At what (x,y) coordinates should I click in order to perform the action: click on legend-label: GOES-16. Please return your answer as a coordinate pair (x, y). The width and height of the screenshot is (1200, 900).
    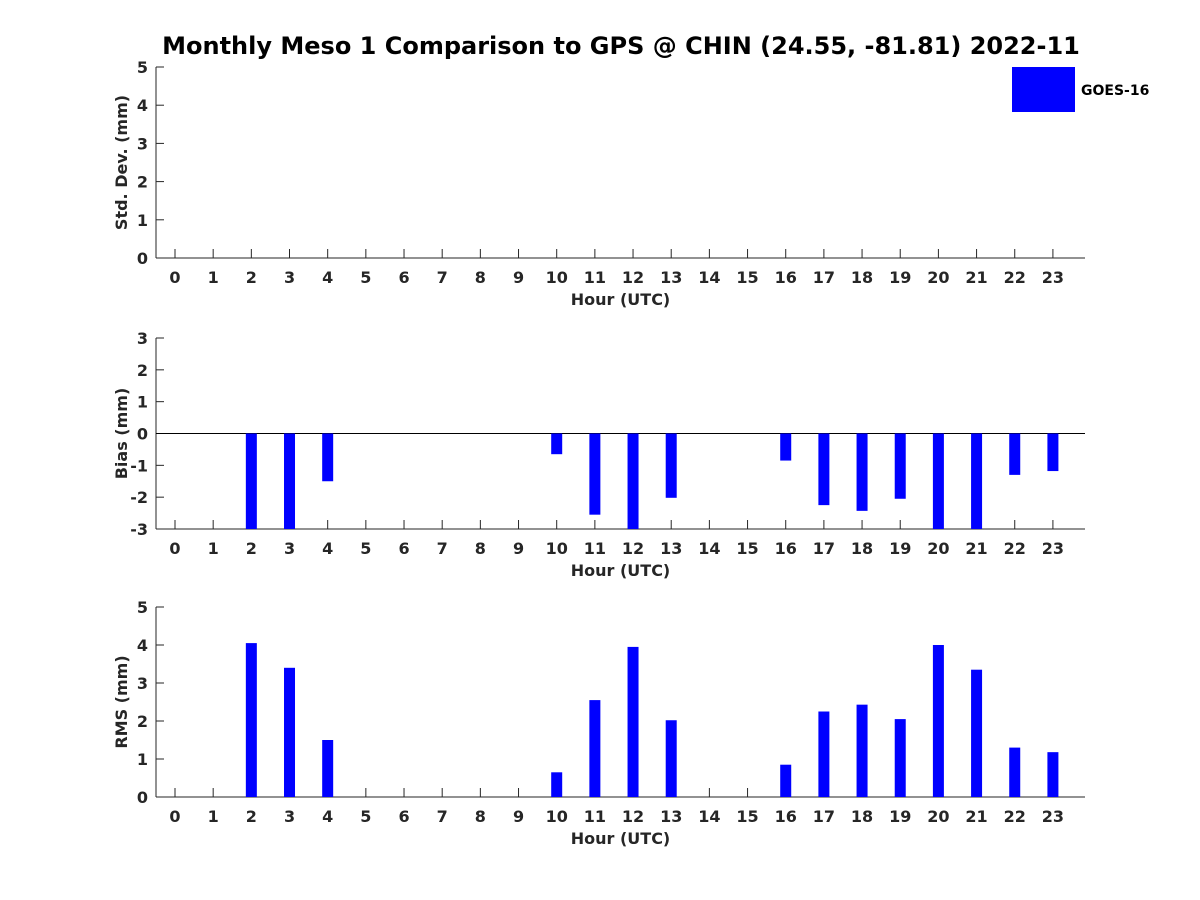
    Looking at the image, I should click on (1115, 91).